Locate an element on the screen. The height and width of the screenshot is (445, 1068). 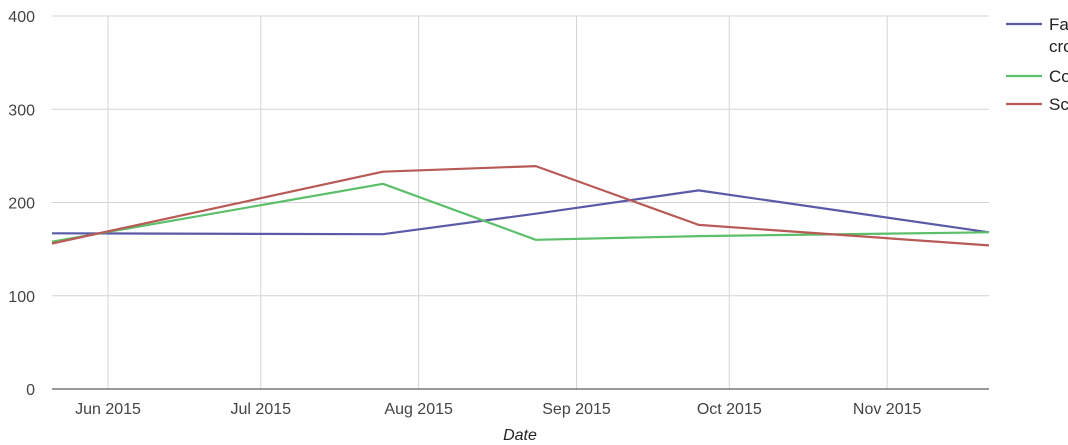
y-tick-label: 300 is located at coordinates (21, 110).